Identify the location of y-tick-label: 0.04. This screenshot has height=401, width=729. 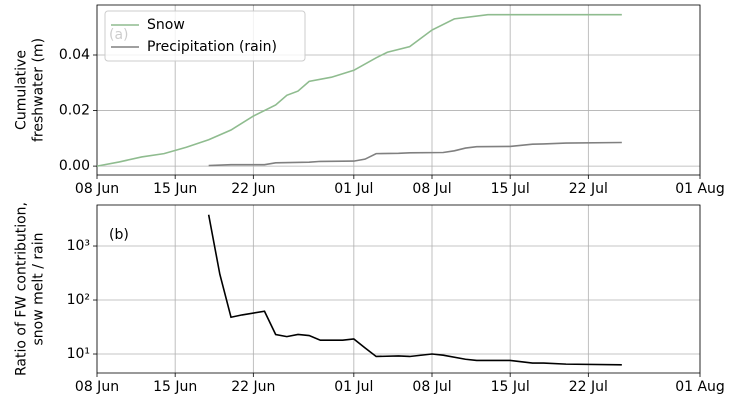
(74, 55).